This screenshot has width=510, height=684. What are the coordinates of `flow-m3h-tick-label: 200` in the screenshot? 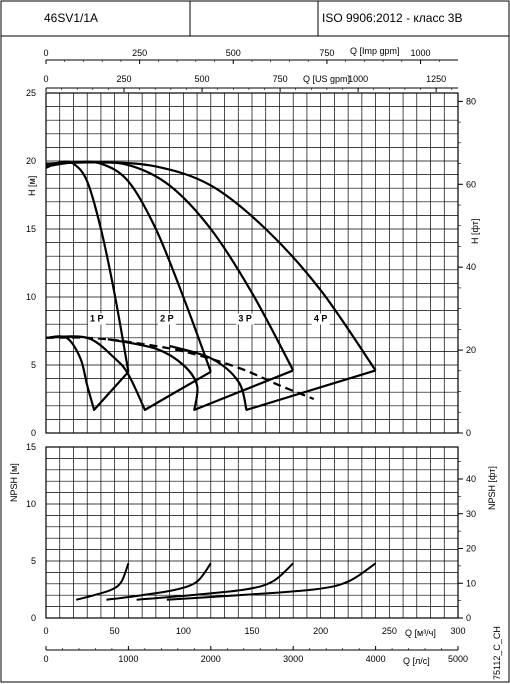 It's located at (320, 631).